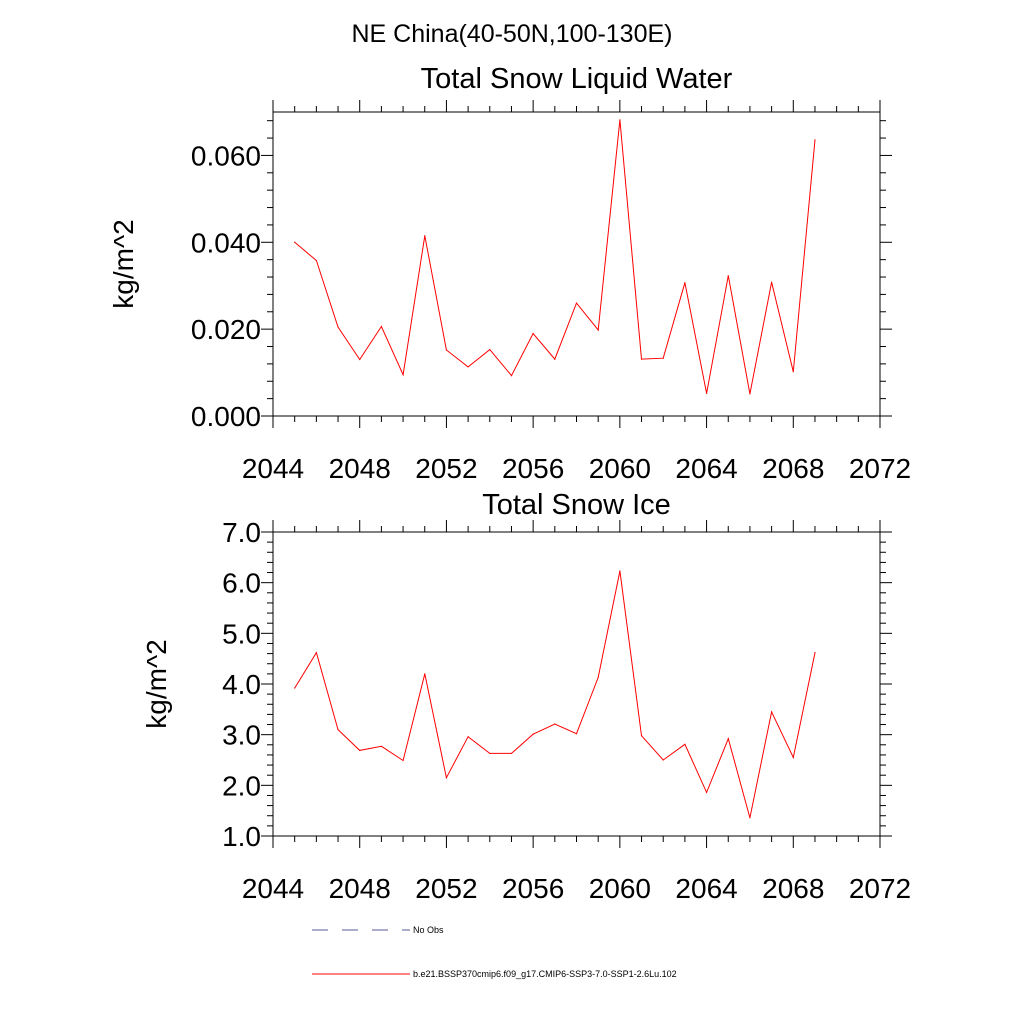  I want to click on x-tick-label-snow-ice: 2056, so click(533, 888).